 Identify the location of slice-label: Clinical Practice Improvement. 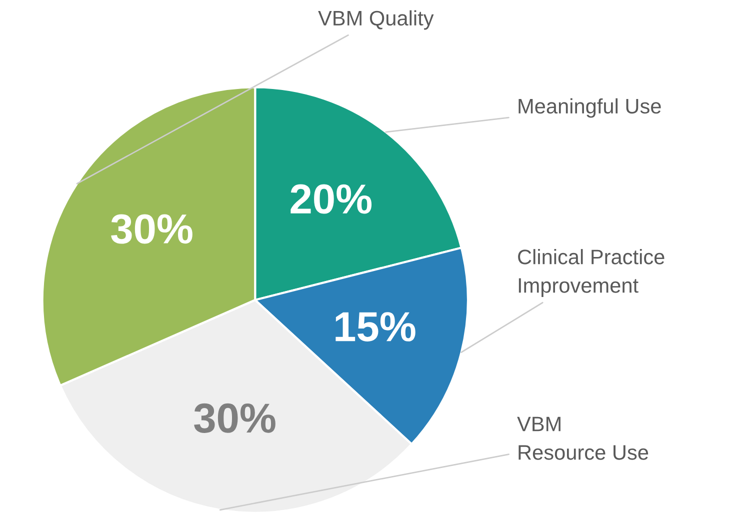
(591, 273).